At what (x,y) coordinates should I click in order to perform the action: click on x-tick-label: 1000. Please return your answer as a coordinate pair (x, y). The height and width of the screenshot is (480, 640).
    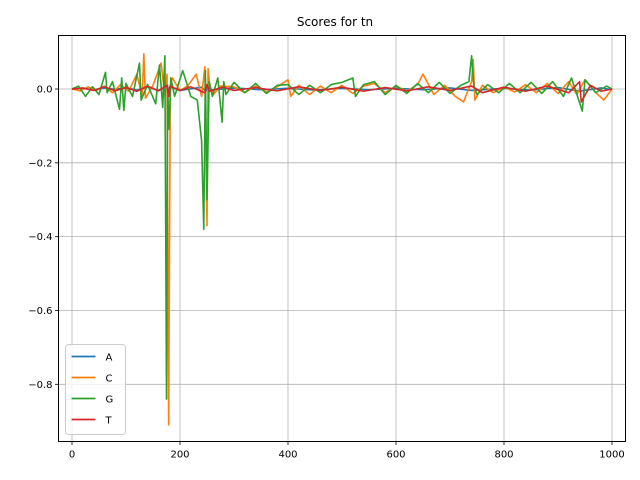
    Looking at the image, I should click on (611, 455).